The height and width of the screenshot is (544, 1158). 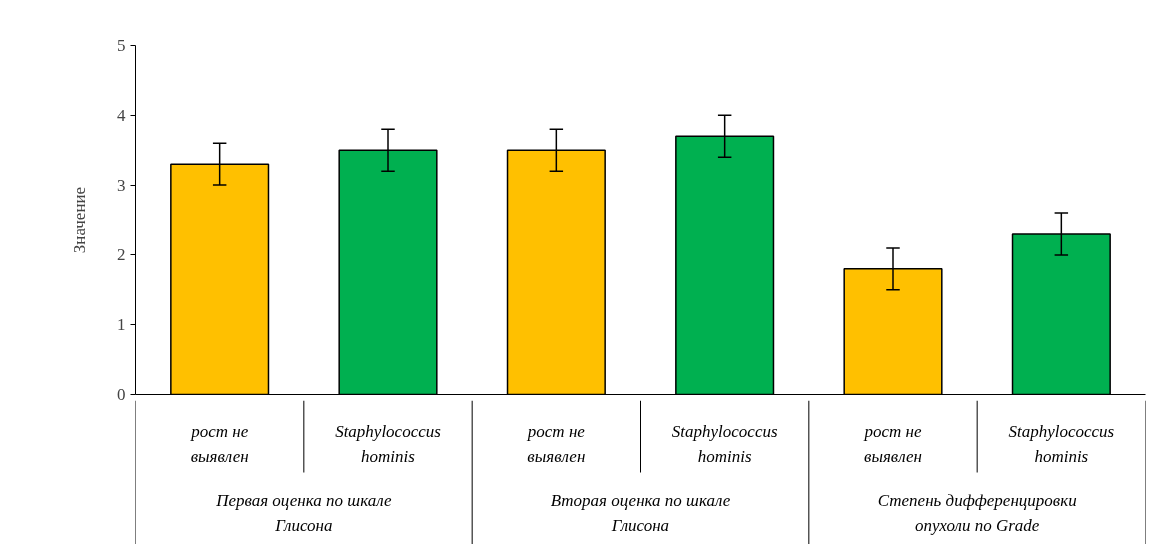 I want to click on y-axis-title: Значение, so click(x=79, y=220).